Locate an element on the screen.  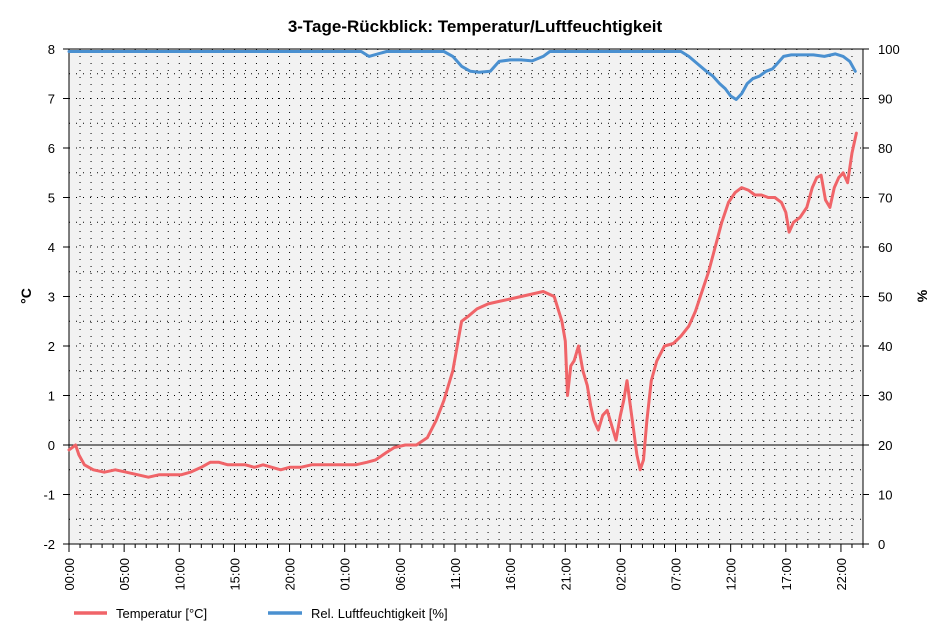
y-tick-label-right: 80 is located at coordinates (885, 148).